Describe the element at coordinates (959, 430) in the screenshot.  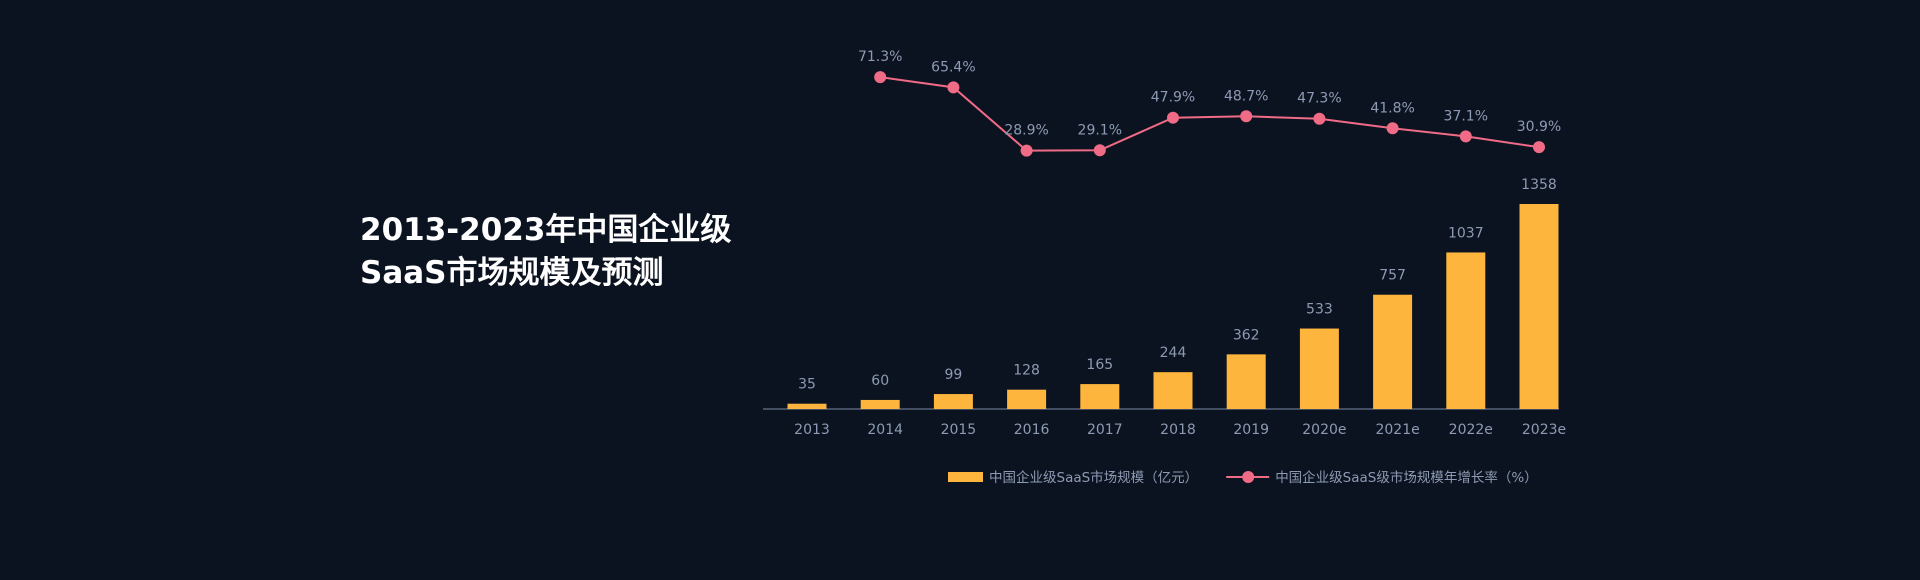
I see `x-tick-label: 2015` at that location.